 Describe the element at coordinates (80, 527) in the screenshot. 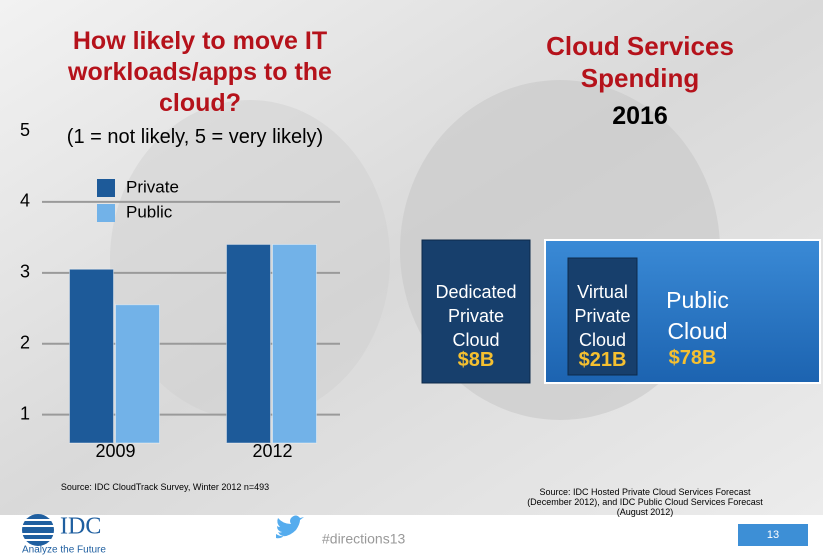

I see `logo-text: IDC` at that location.